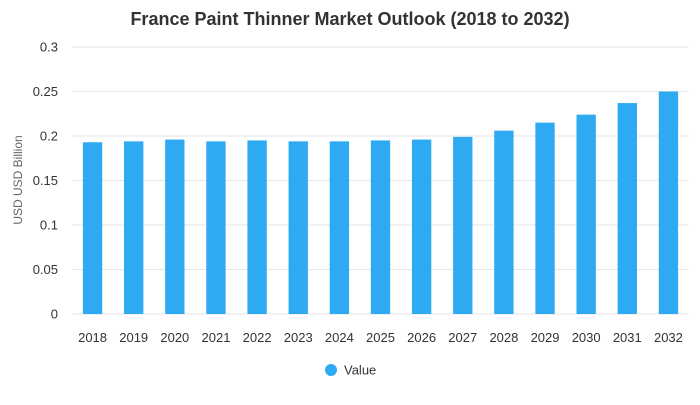  Describe the element at coordinates (339, 337) in the screenshot. I see `x-tick-label: 2024` at that location.